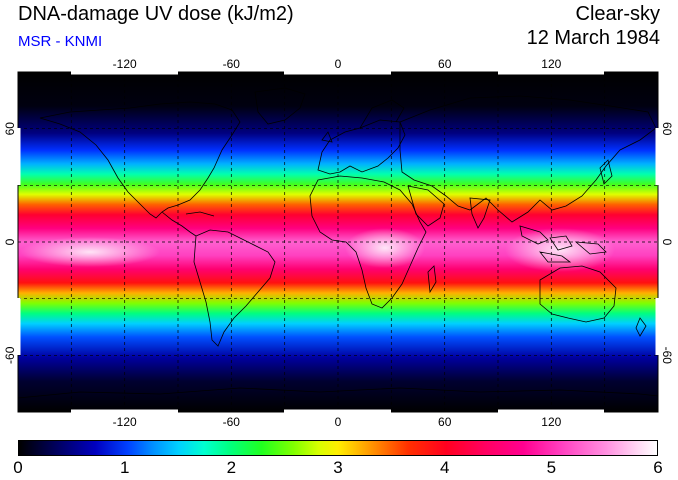  I want to click on lat-tick-left-3: -60, so click(10, 355).